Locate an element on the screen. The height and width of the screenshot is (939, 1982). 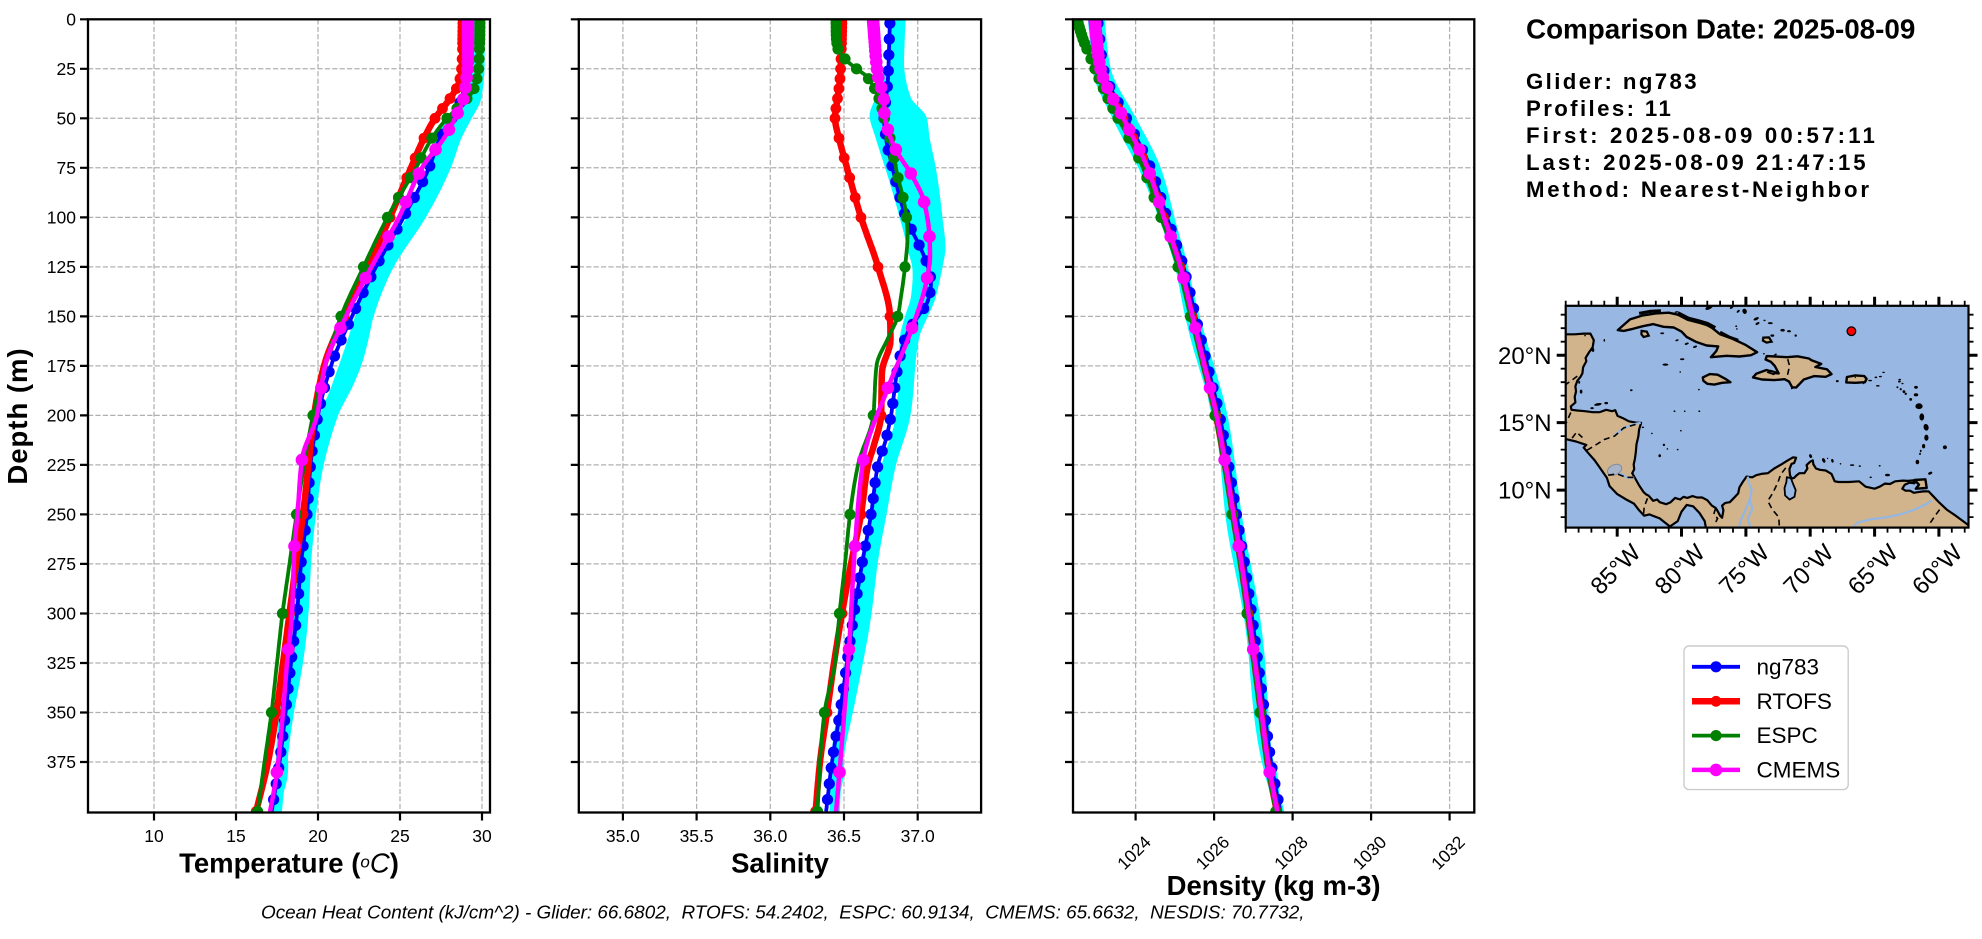
svg-text: 10 is located at coordinates (154, 836).